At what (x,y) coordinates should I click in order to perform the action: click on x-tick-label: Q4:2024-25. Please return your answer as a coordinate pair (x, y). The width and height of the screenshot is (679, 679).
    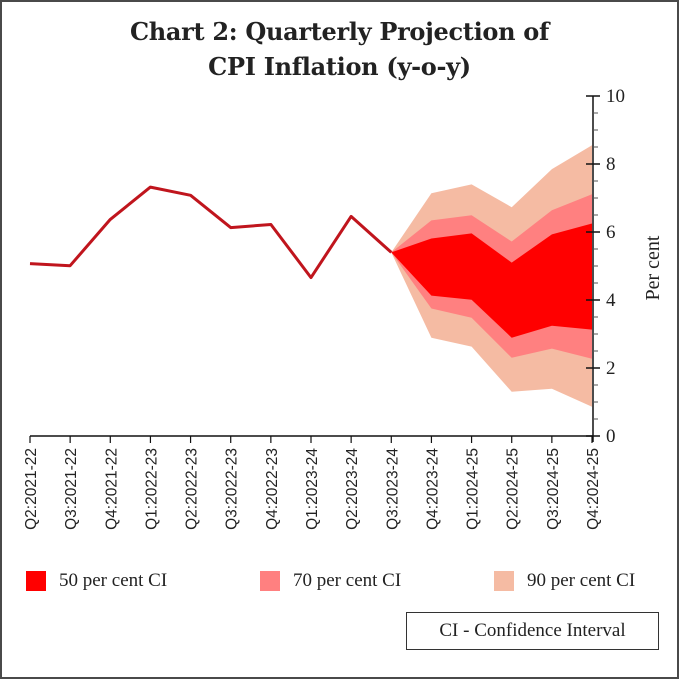
    Looking at the image, I should click on (593, 489).